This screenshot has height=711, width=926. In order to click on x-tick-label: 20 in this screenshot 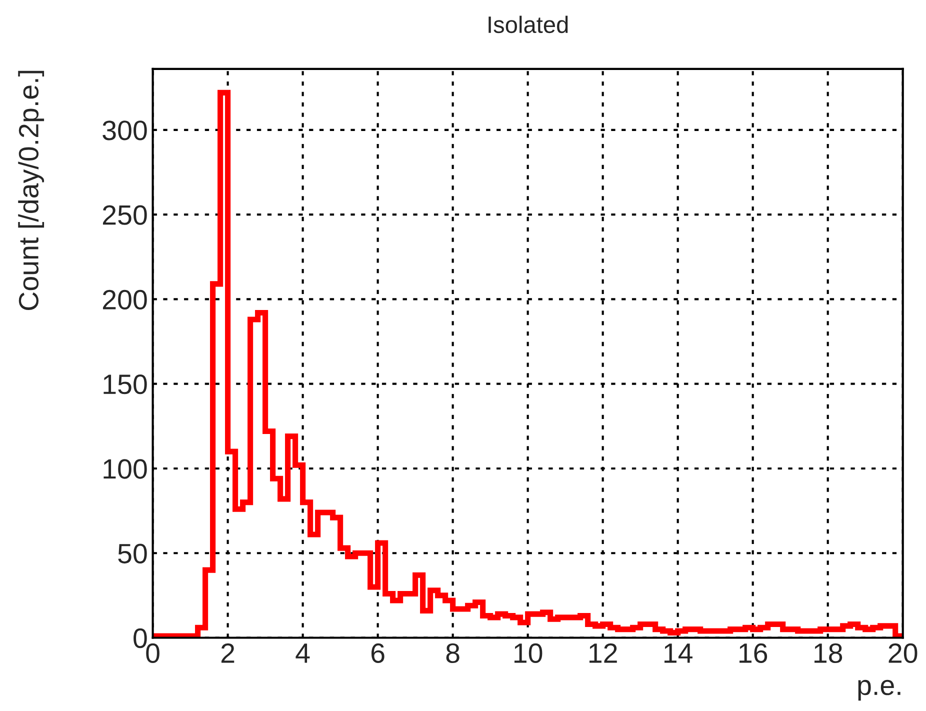, I will do `click(903, 653)`.